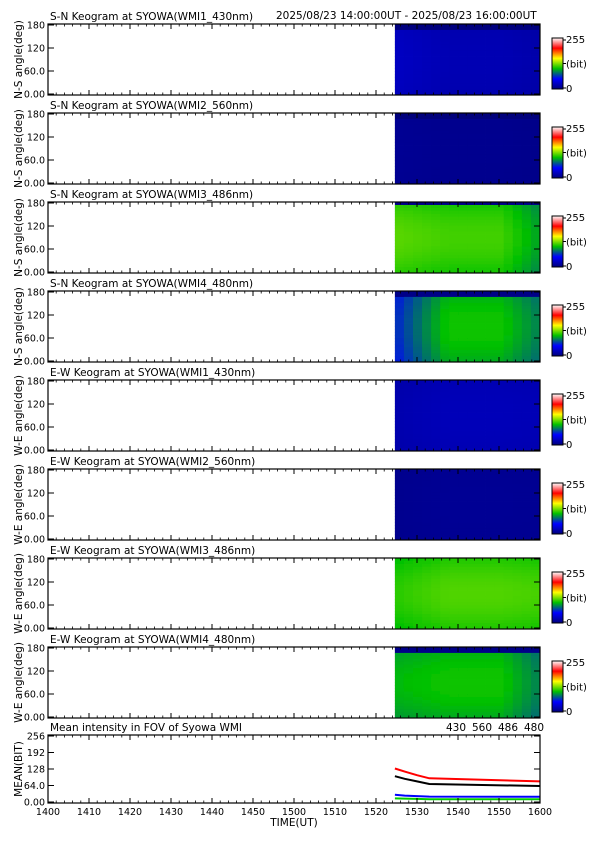 This screenshot has width=595, height=842. Describe the element at coordinates (48, 812) in the screenshot. I see `x-tick-label: 1400` at that location.